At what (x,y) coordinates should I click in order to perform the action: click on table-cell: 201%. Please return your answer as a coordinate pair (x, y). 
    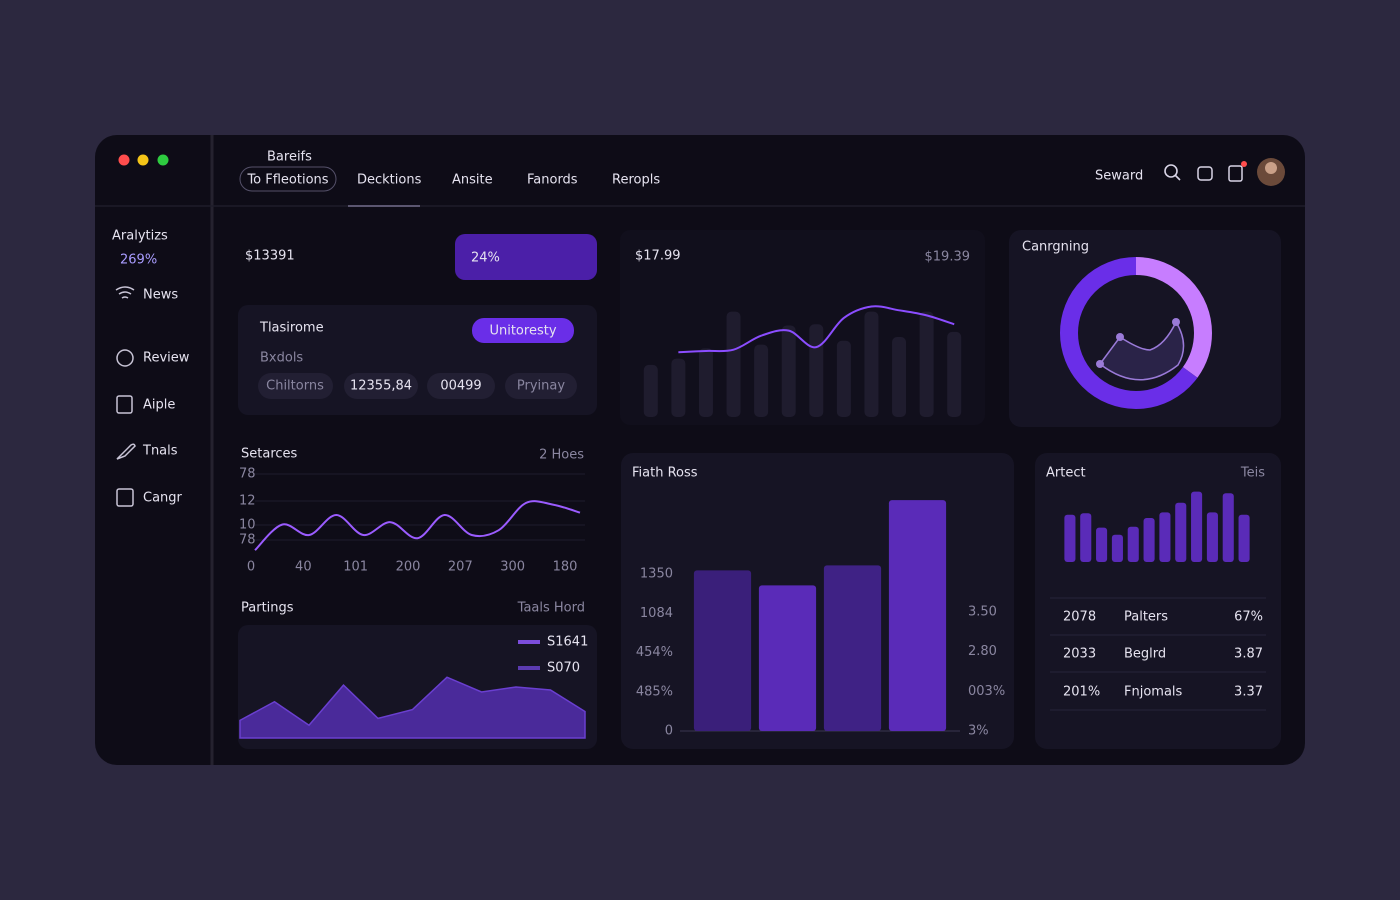
    Looking at the image, I should click on (1081, 692).